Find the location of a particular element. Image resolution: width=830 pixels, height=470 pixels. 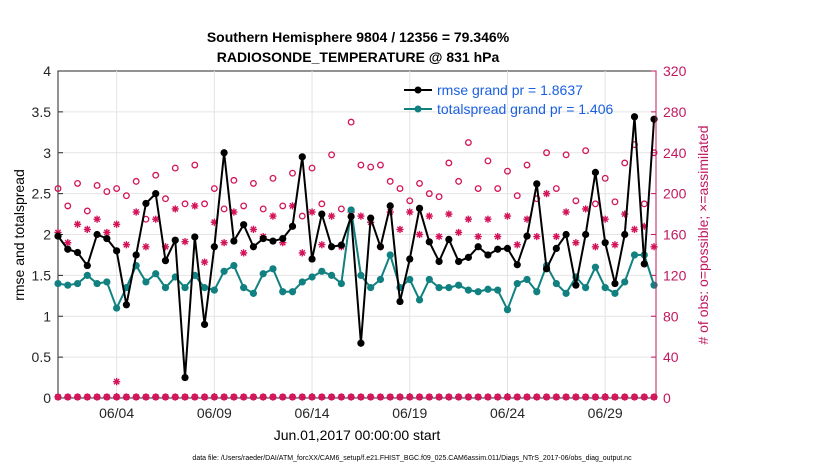

left-tick-label: 3.5 is located at coordinates (42, 112).